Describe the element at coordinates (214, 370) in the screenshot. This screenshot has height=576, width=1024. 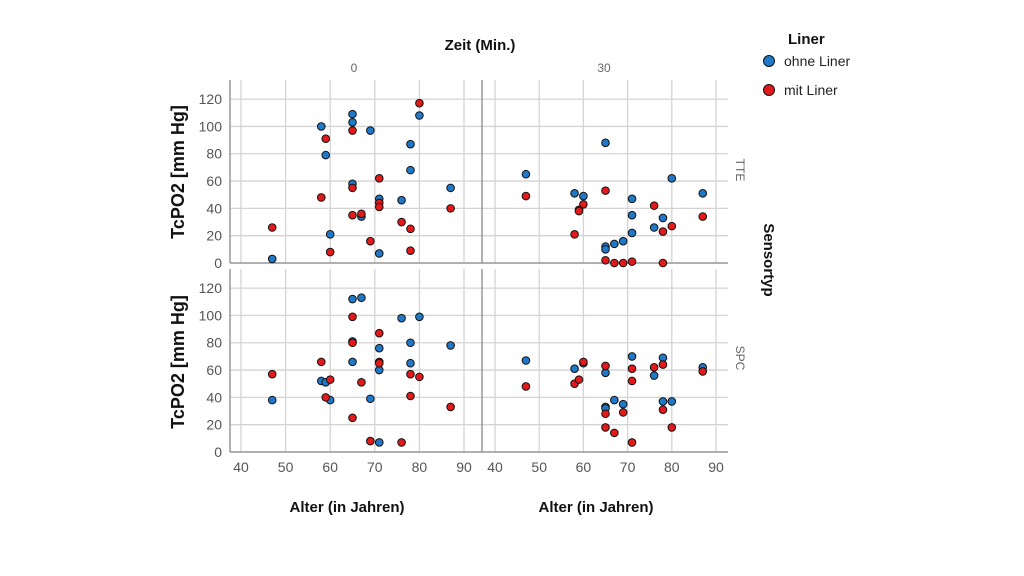
I see `y-tick-label: 60` at that location.